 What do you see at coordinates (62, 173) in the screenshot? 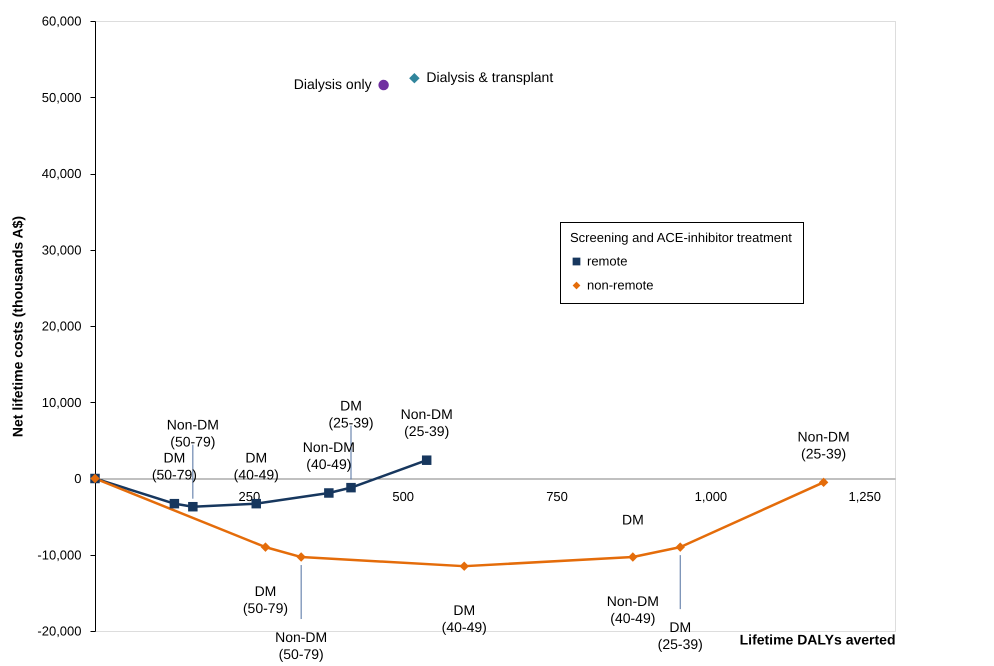
I see `y-tick-label: 40,000` at bounding box center [62, 173].